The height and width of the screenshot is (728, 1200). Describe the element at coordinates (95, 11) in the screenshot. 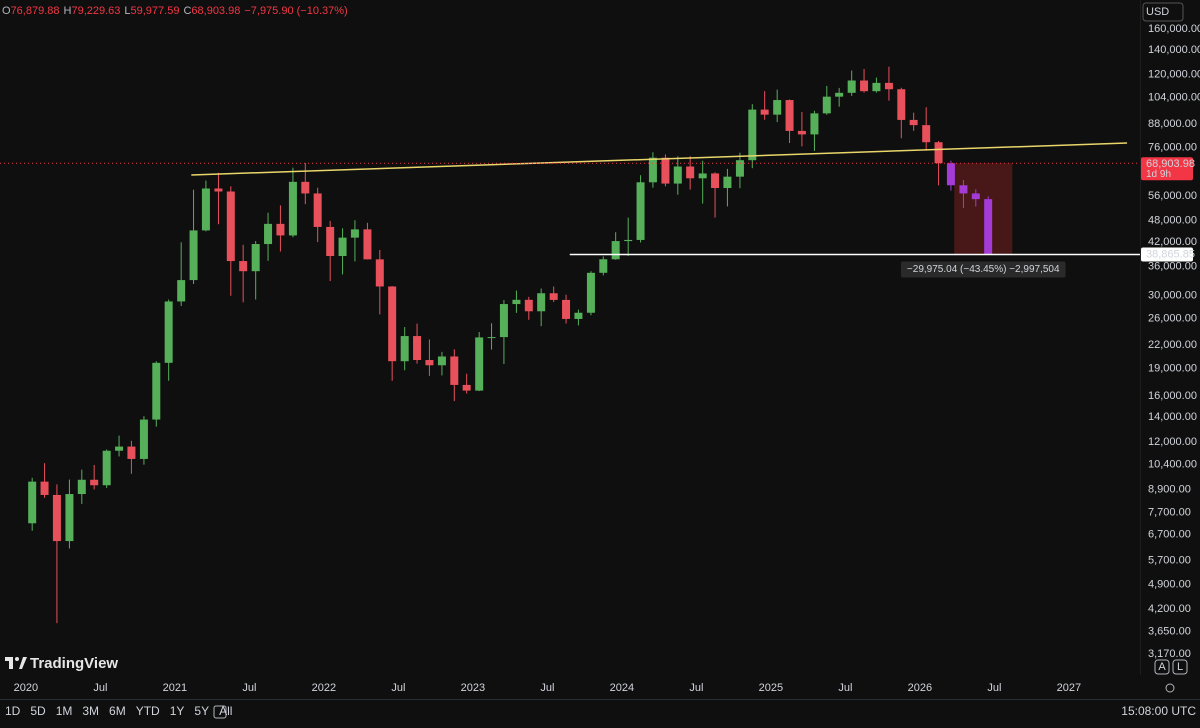

I see `ohlc-value: 79,229.63` at that location.